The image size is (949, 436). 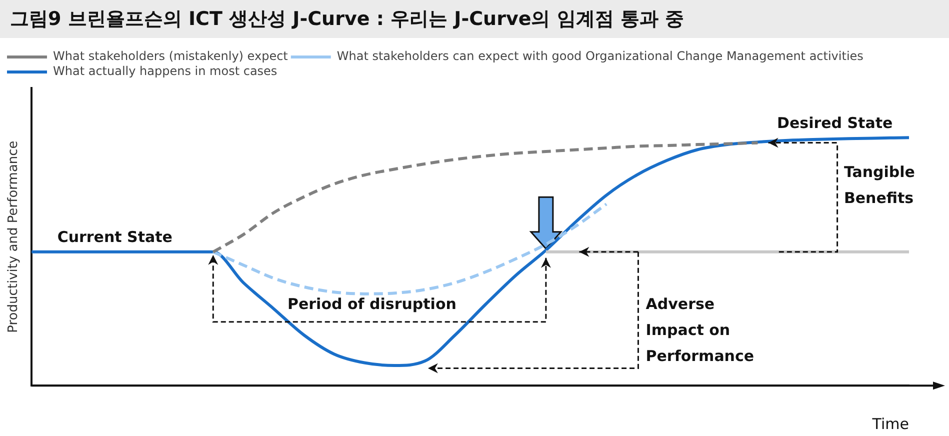 What do you see at coordinates (835, 123) in the screenshot?
I see `text: Desired State` at bounding box center [835, 123].